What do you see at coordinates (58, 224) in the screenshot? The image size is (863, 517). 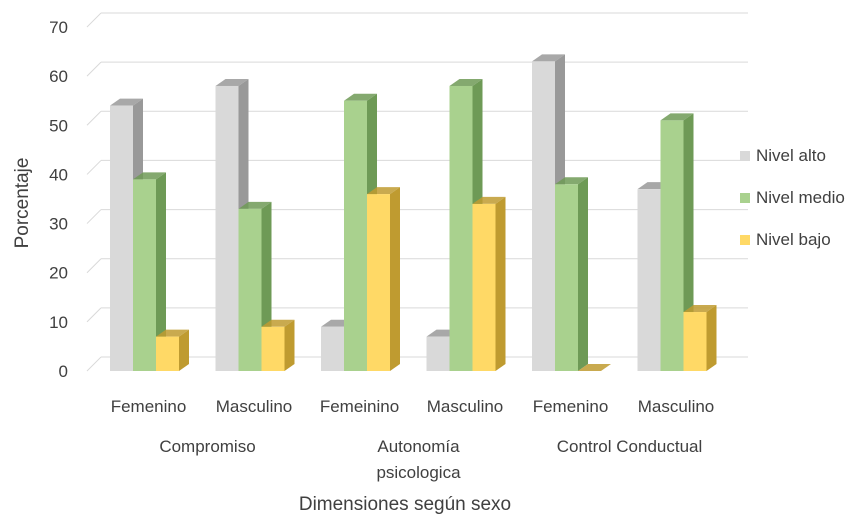 I see `y-tick-label: 30` at bounding box center [58, 224].